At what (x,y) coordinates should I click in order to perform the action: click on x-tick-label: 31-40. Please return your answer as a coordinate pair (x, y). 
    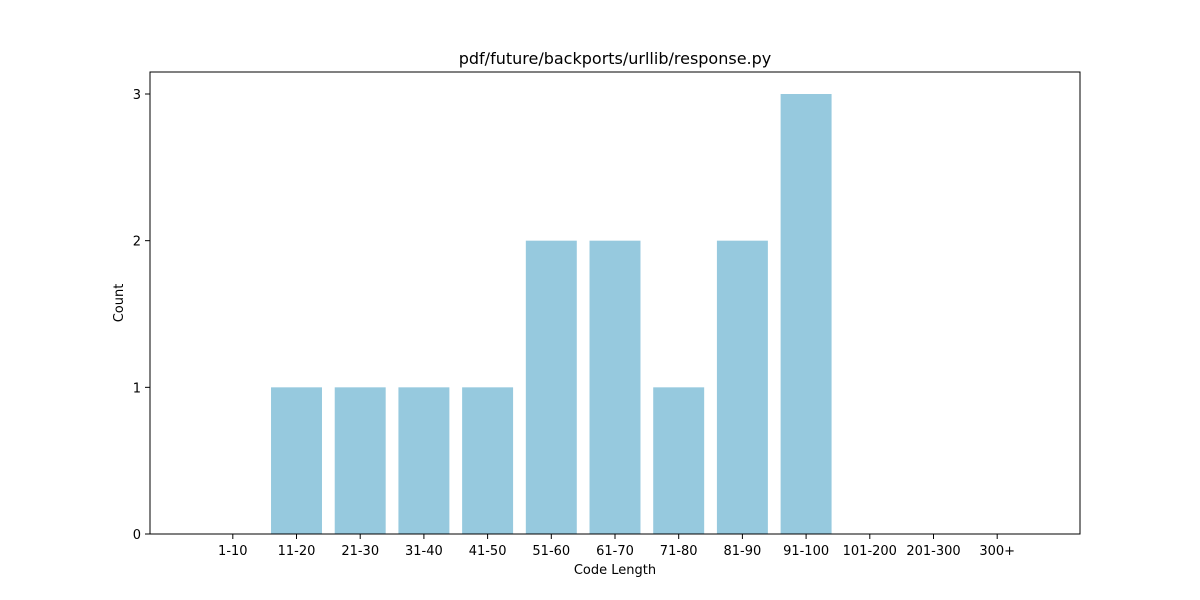
    Looking at the image, I should click on (424, 551).